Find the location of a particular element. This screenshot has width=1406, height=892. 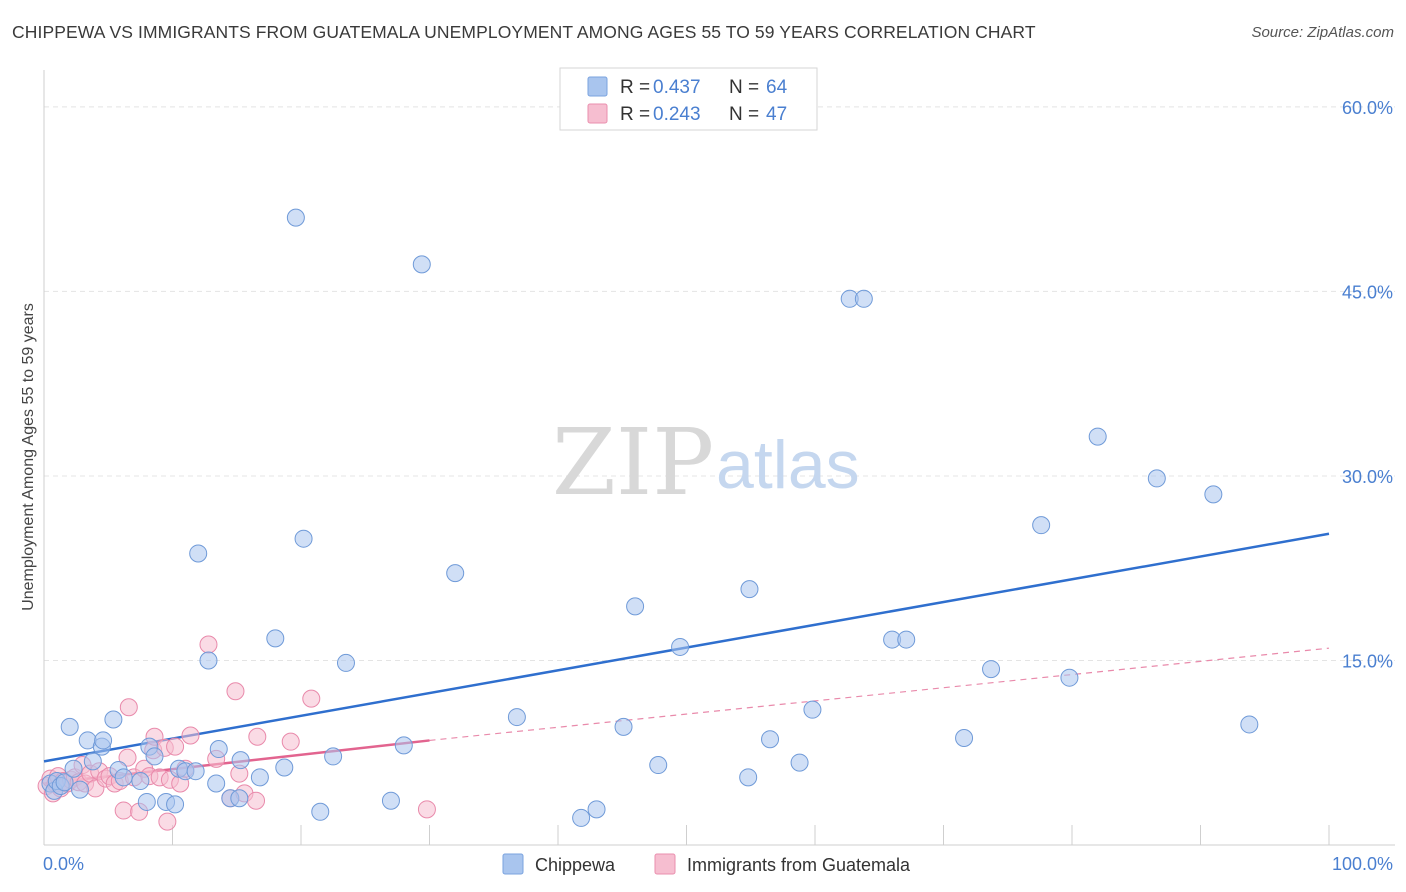

bottom-legend-label-chippewa: Chippewa is located at coordinates (575, 865).